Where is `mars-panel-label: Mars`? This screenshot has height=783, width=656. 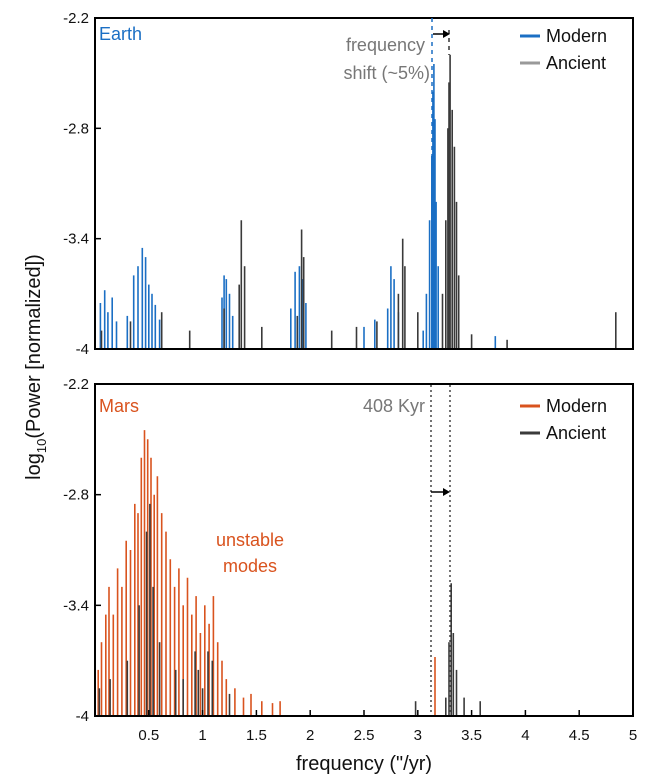 mars-panel-label: Mars is located at coordinates (119, 406).